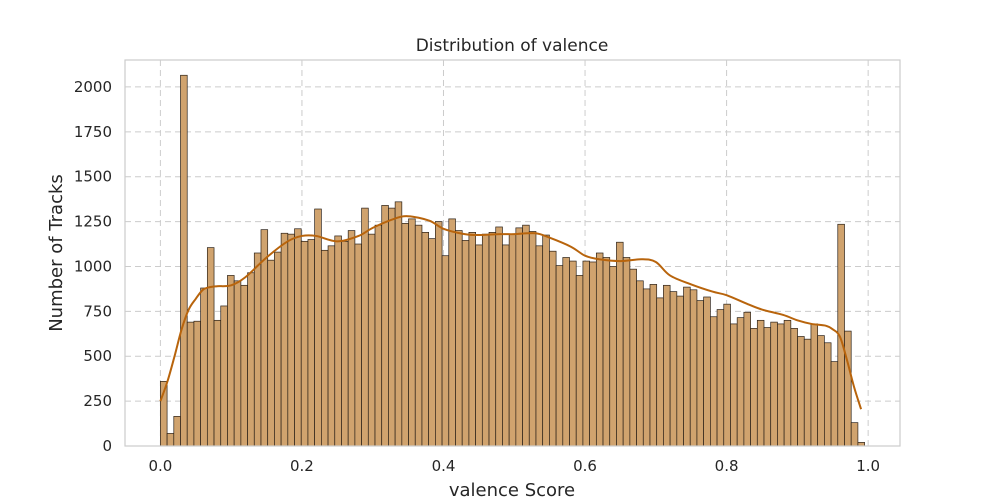  What do you see at coordinates (727, 466) in the screenshot?
I see `x-tick-label: 0.8` at bounding box center [727, 466].